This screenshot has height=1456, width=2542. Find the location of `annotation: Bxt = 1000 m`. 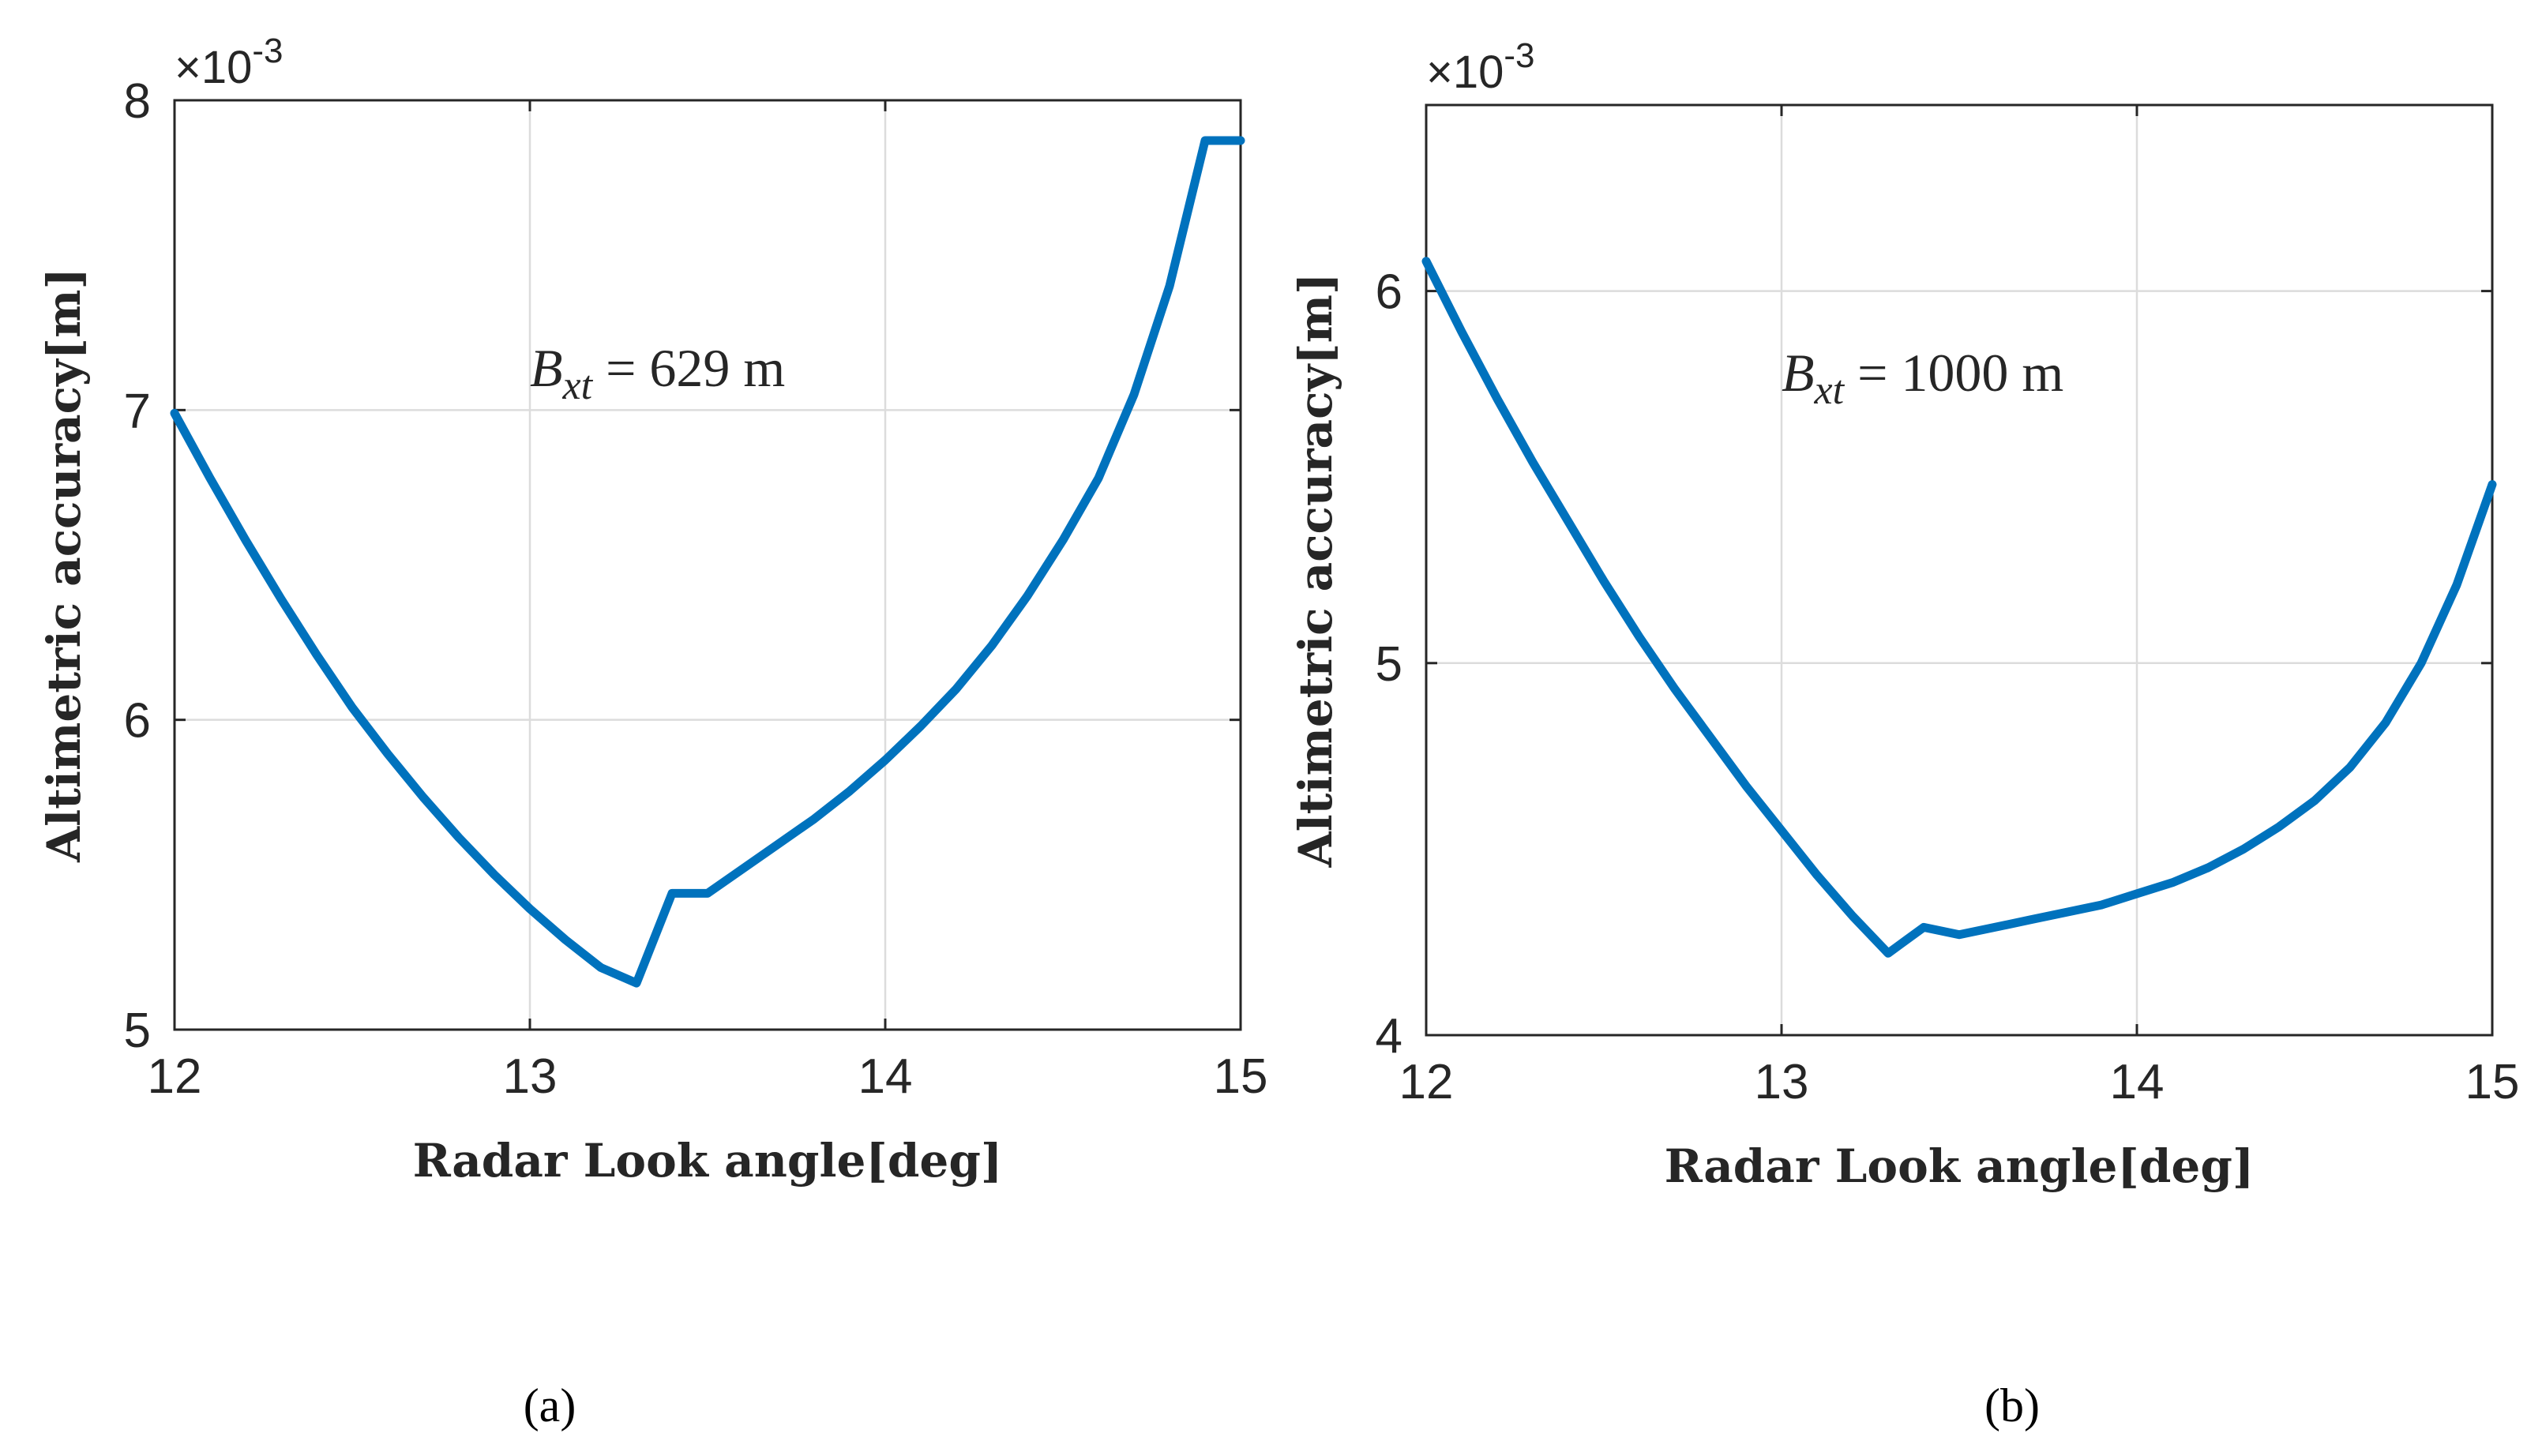

annotation: Bxt = 1000 m is located at coordinates (1923, 378).